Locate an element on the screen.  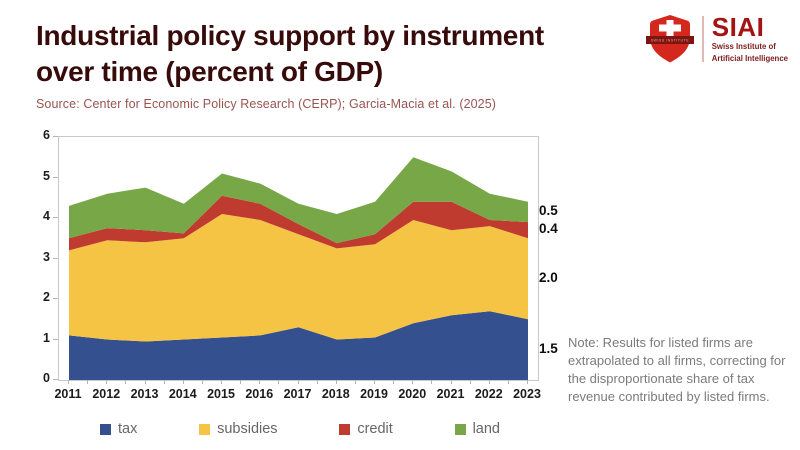
legend-item-subsidies: subsidies is located at coordinates (238, 429).